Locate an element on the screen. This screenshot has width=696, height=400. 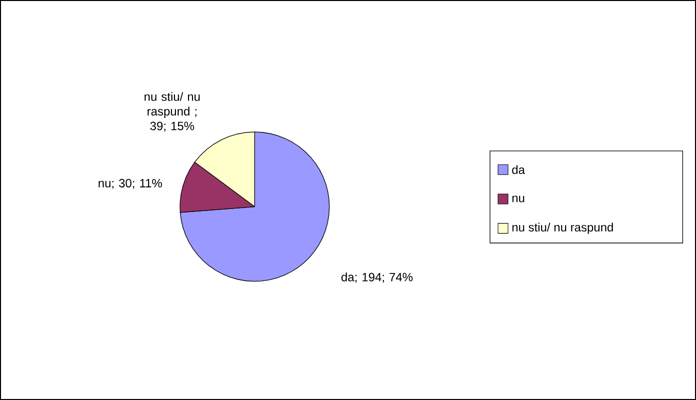
legend-label: da is located at coordinates (518, 169).